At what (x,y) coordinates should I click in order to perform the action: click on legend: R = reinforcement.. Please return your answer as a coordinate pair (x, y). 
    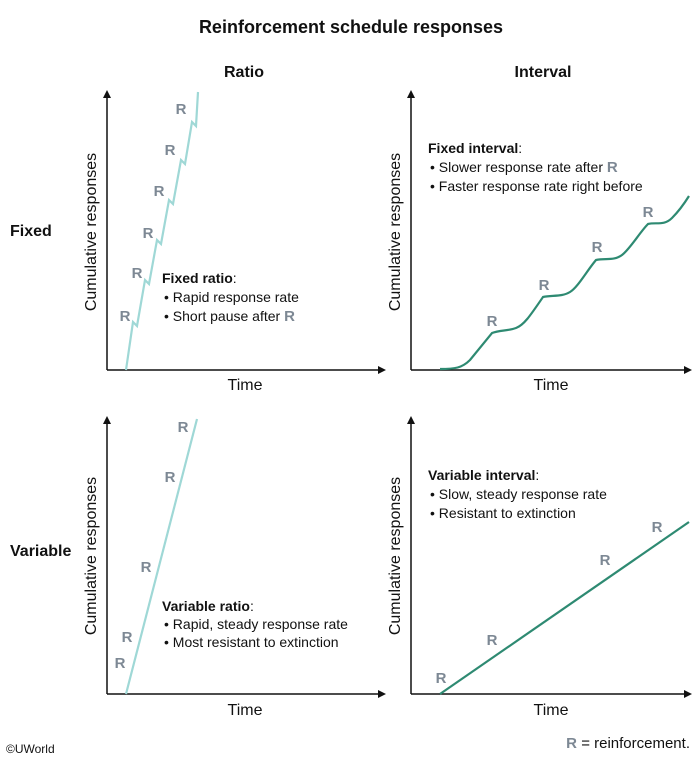
    Looking at the image, I should click on (628, 743).